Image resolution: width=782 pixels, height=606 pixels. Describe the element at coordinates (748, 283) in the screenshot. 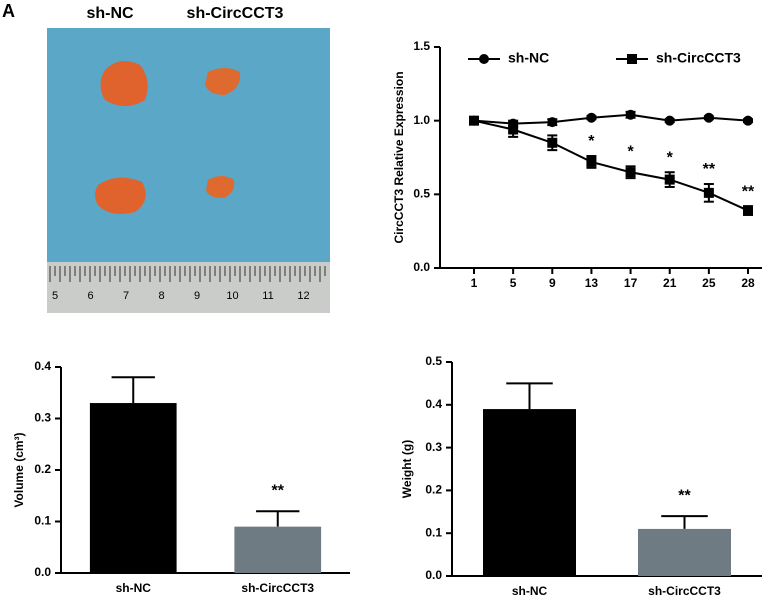

I see `x-tick-label: 28` at that location.